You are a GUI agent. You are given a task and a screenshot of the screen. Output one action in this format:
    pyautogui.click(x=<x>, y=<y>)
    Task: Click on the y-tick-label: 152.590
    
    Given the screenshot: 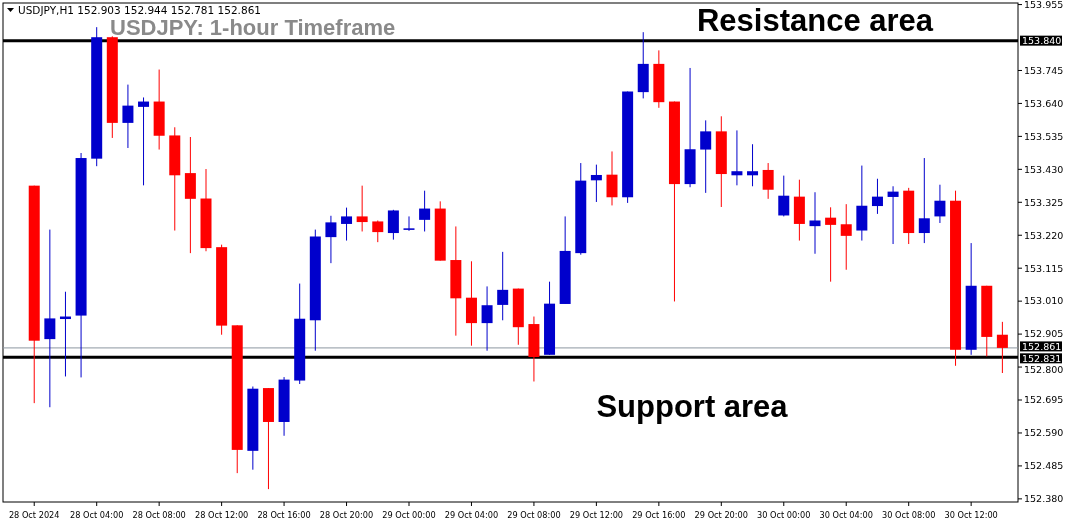 What is the action you would take?
    pyautogui.click(x=1044, y=433)
    